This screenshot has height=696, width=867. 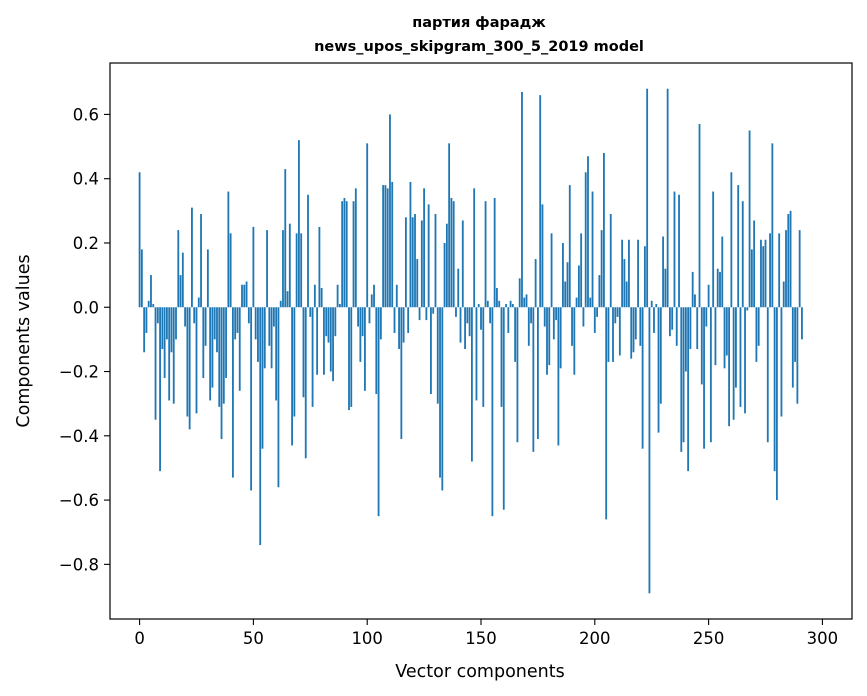 What do you see at coordinates (253, 638) in the screenshot?
I see `x-tick-label: 50` at bounding box center [253, 638].